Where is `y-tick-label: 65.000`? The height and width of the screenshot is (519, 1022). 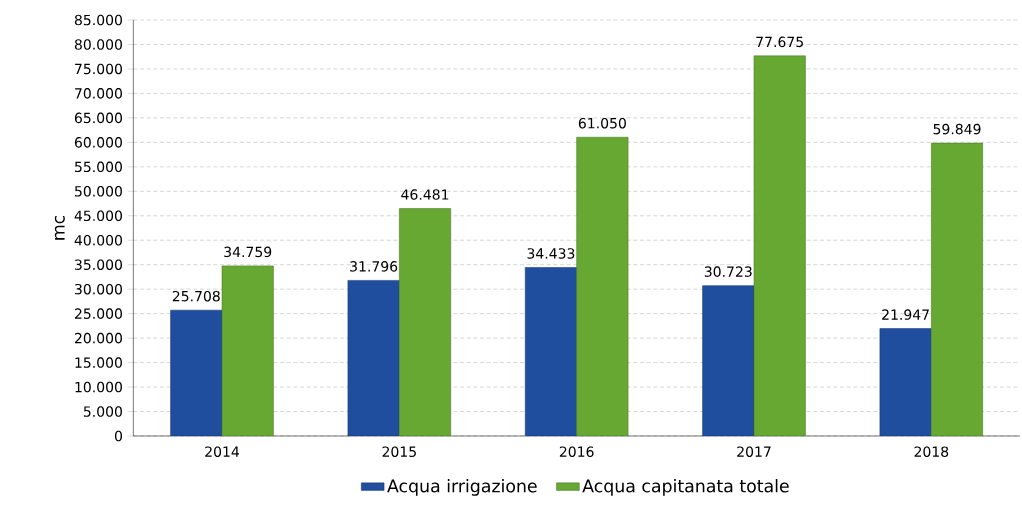 y-tick-label: 65.000 is located at coordinates (98, 118).